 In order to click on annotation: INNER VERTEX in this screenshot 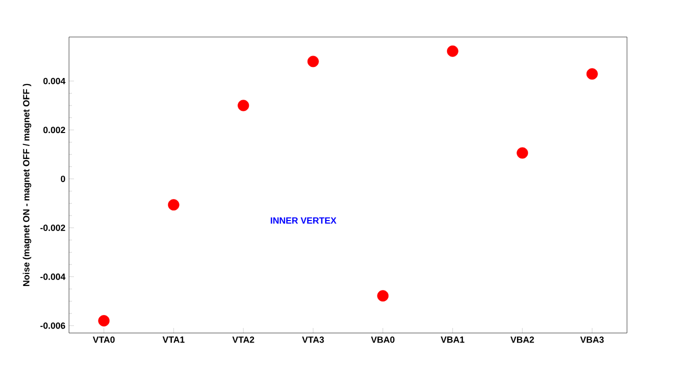, I will do `click(303, 220)`.